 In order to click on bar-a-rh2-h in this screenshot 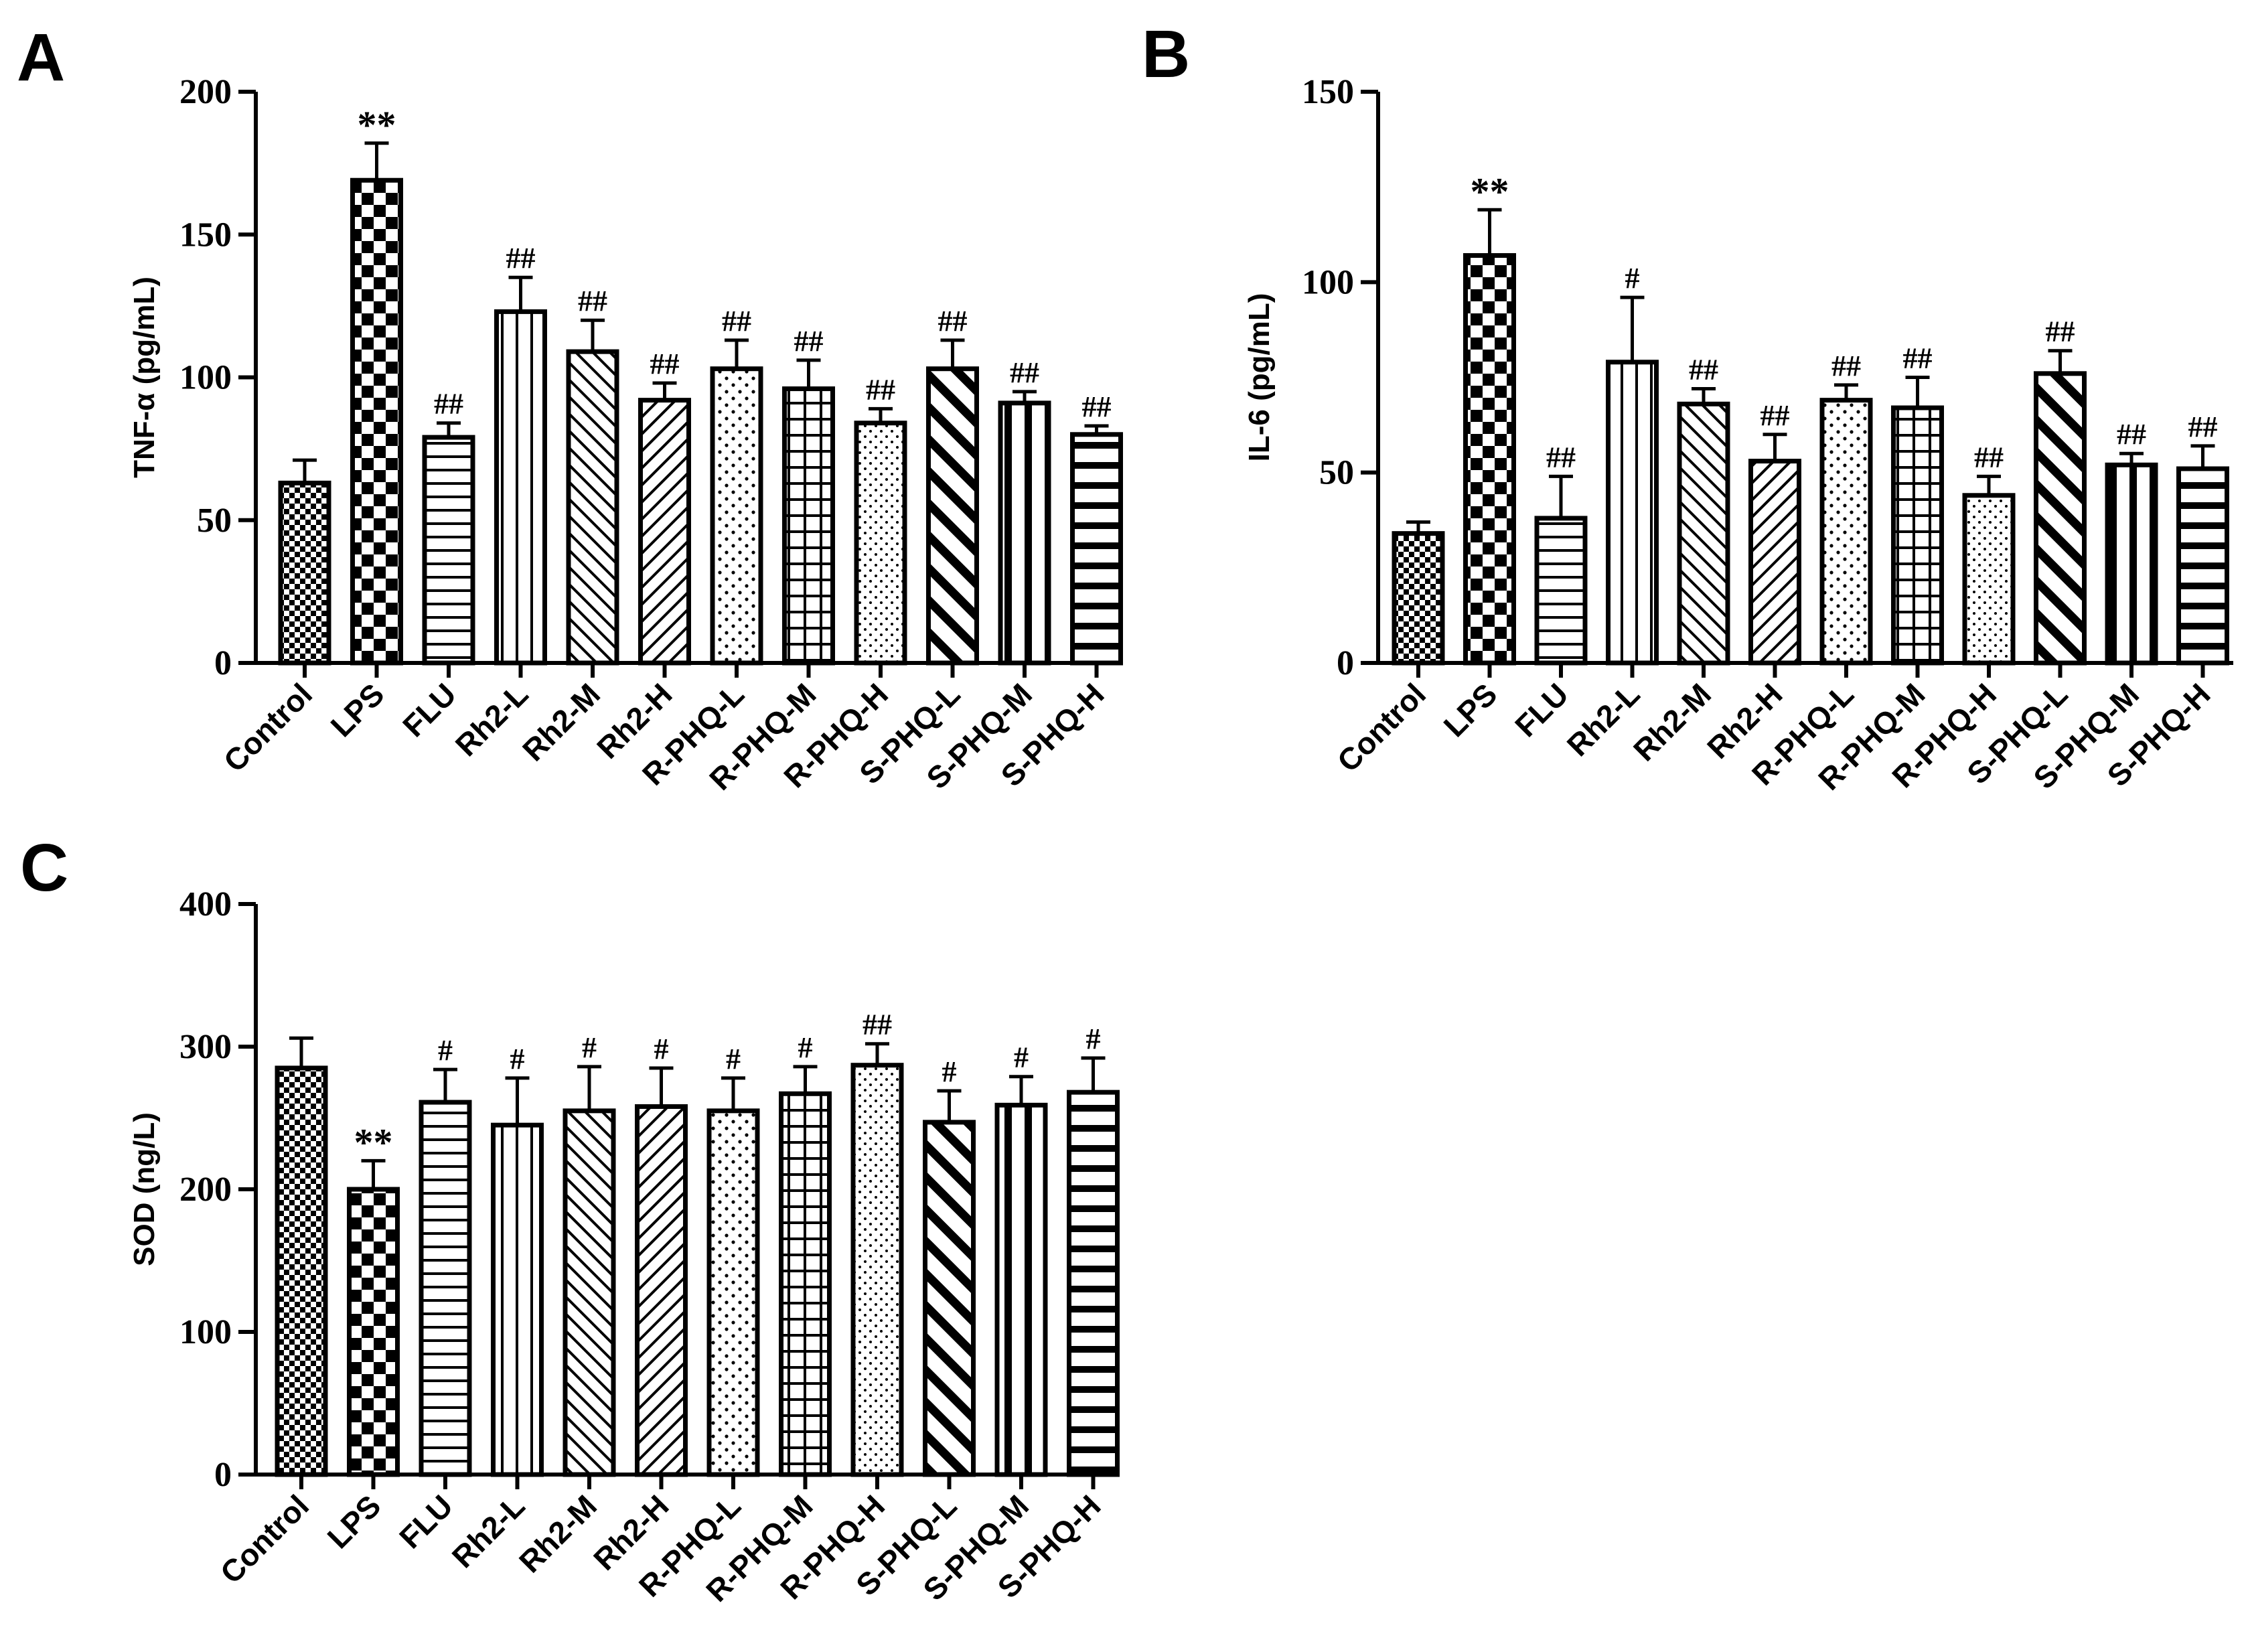, I will do `click(665, 532)`.